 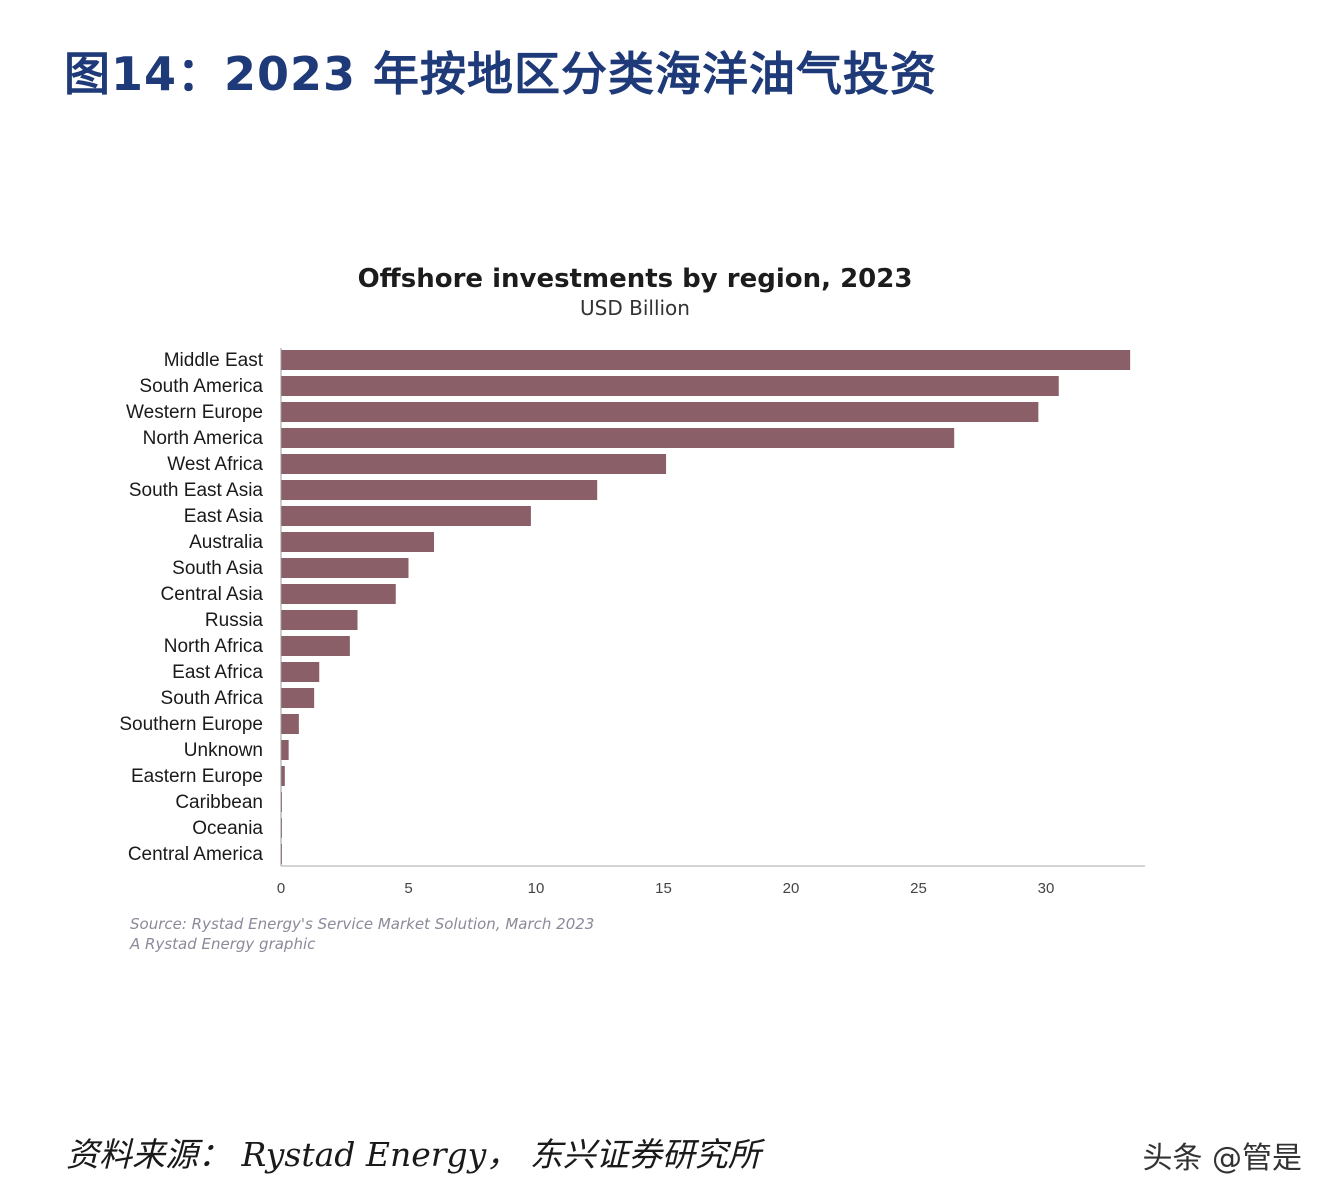 What do you see at coordinates (212, 594) in the screenshot?
I see `category-label: Central Asia` at bounding box center [212, 594].